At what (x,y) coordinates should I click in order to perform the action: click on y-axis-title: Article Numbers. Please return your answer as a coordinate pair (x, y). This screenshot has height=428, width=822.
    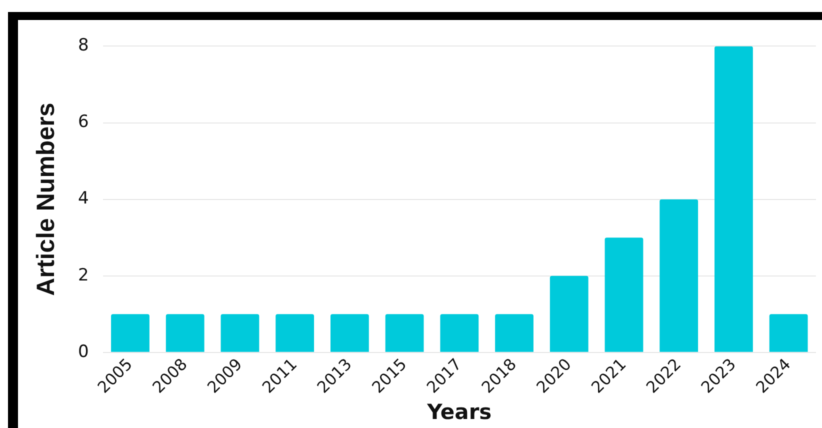
    Looking at the image, I should click on (46, 199).